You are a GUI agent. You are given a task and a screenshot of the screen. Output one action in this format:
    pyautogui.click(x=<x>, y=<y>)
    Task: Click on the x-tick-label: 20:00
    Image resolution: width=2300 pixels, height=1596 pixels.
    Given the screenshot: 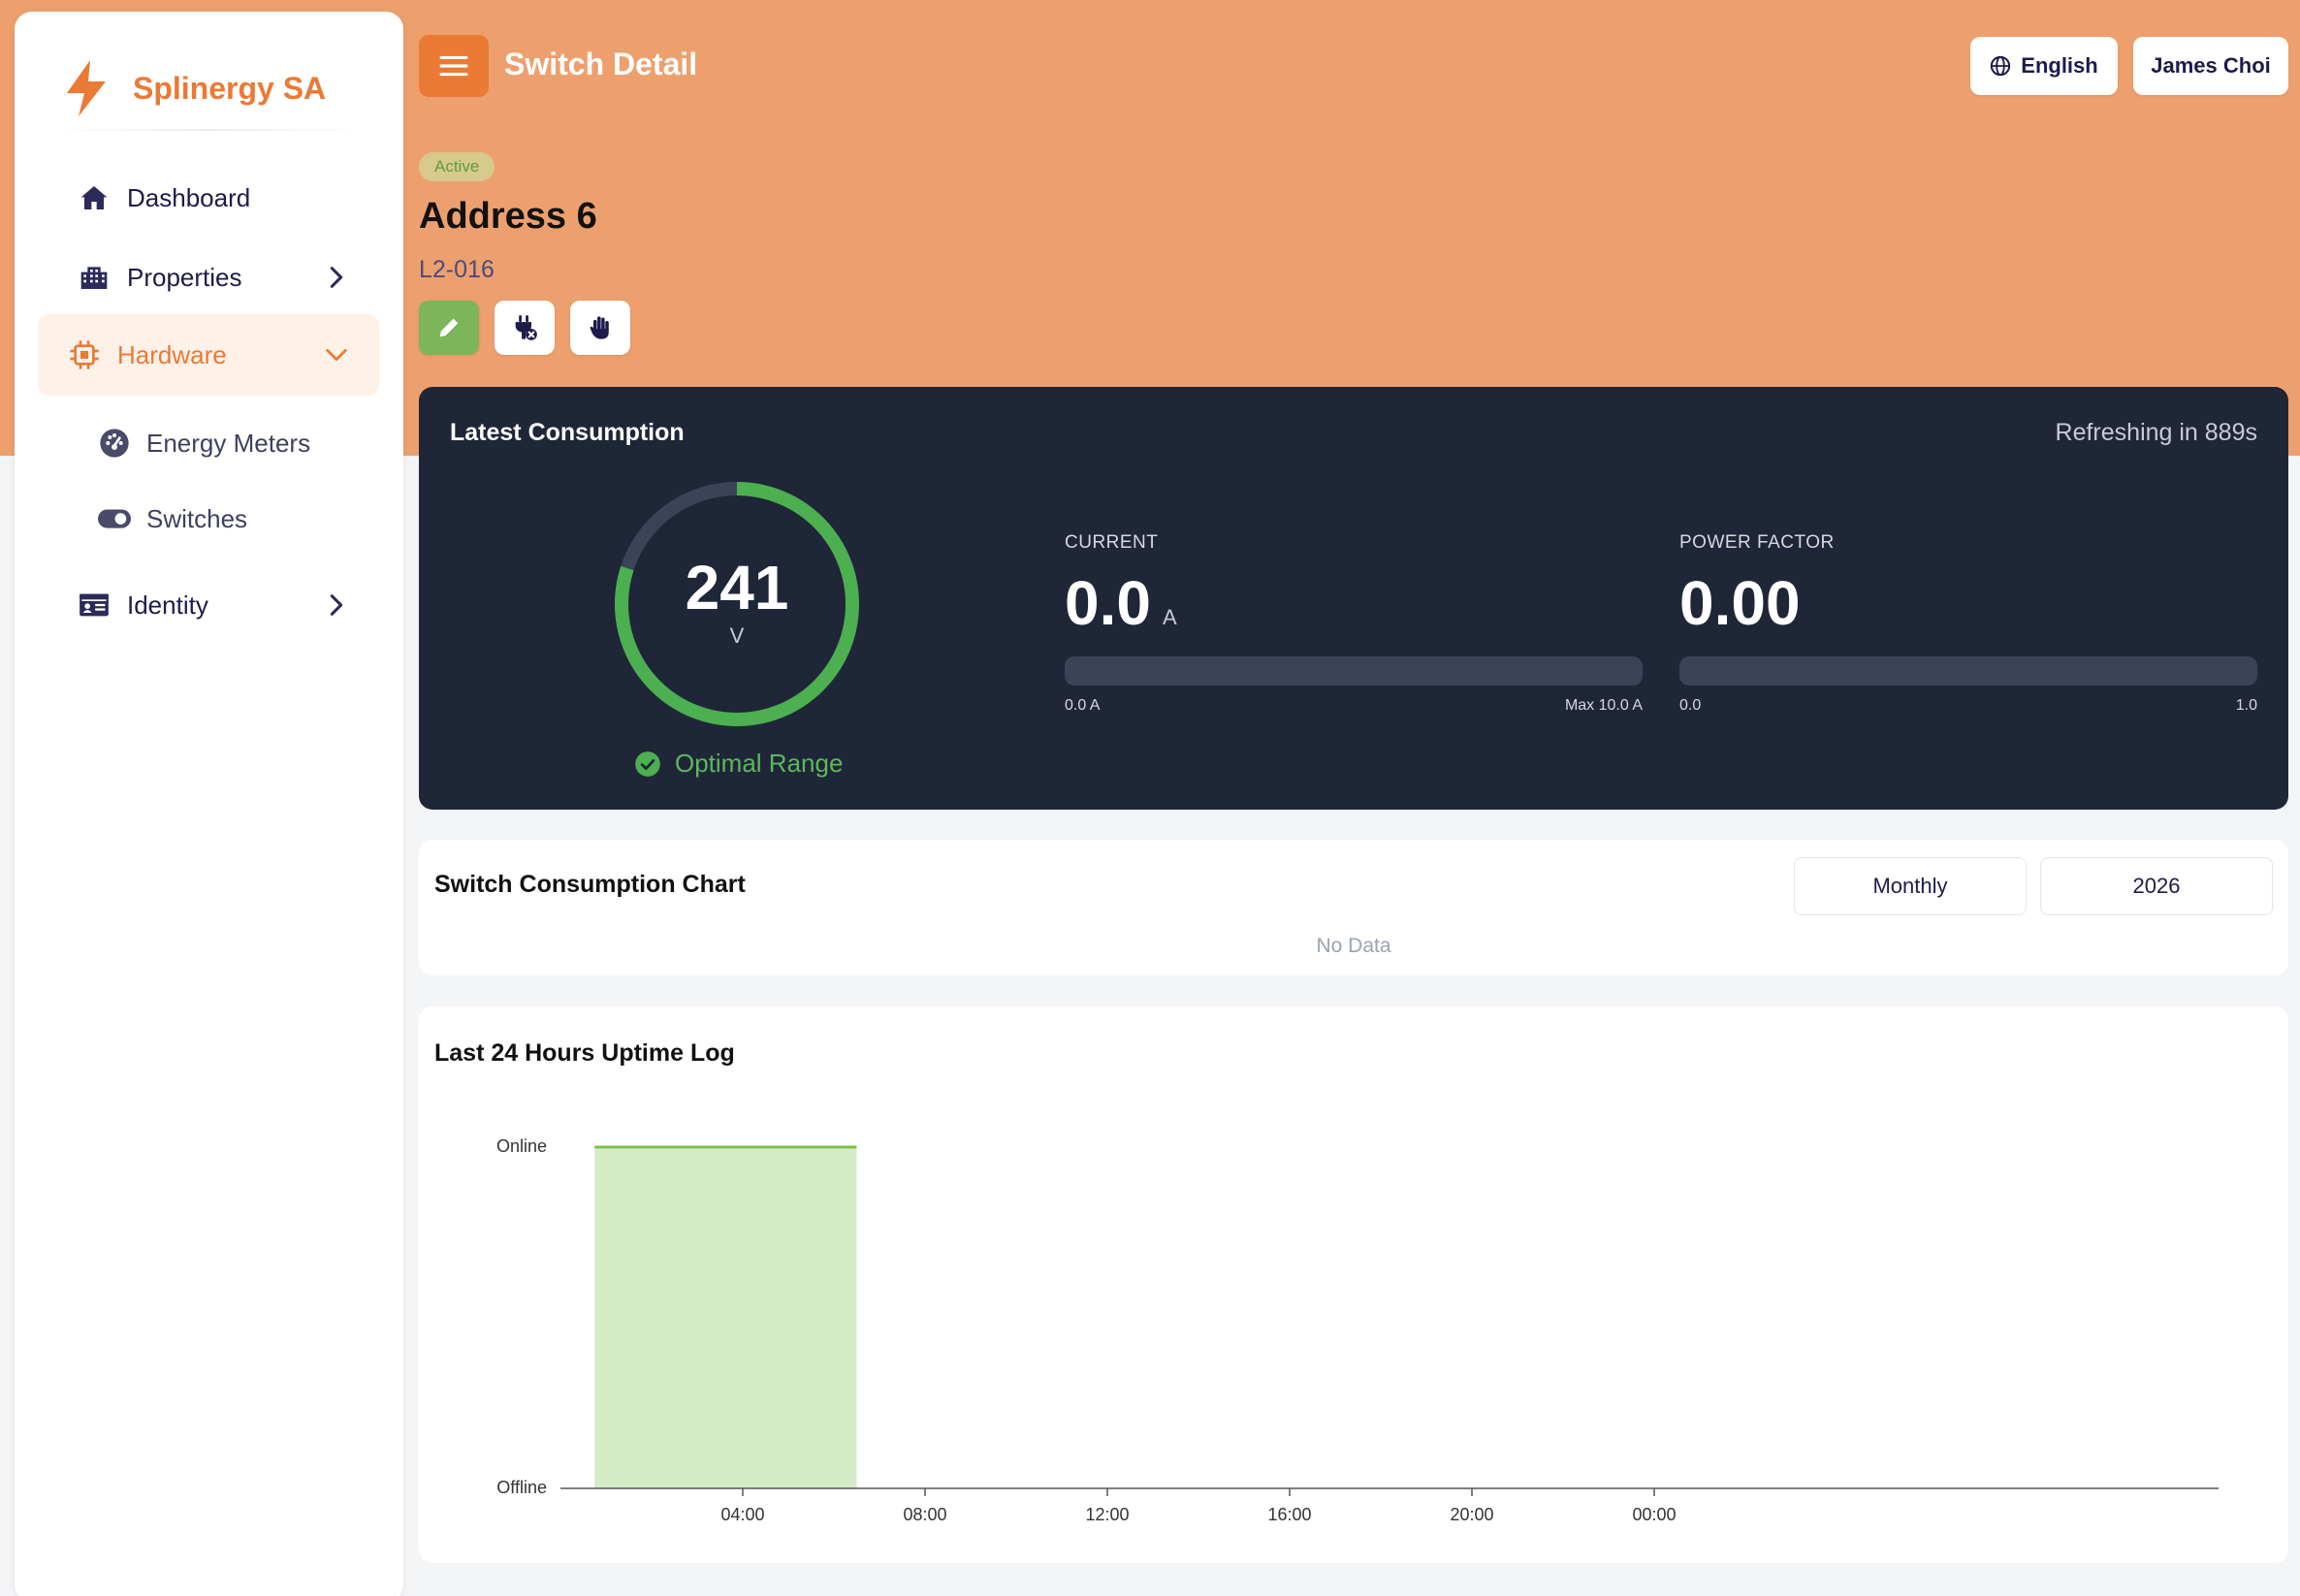 What is the action you would take?
    pyautogui.click(x=1471, y=1514)
    